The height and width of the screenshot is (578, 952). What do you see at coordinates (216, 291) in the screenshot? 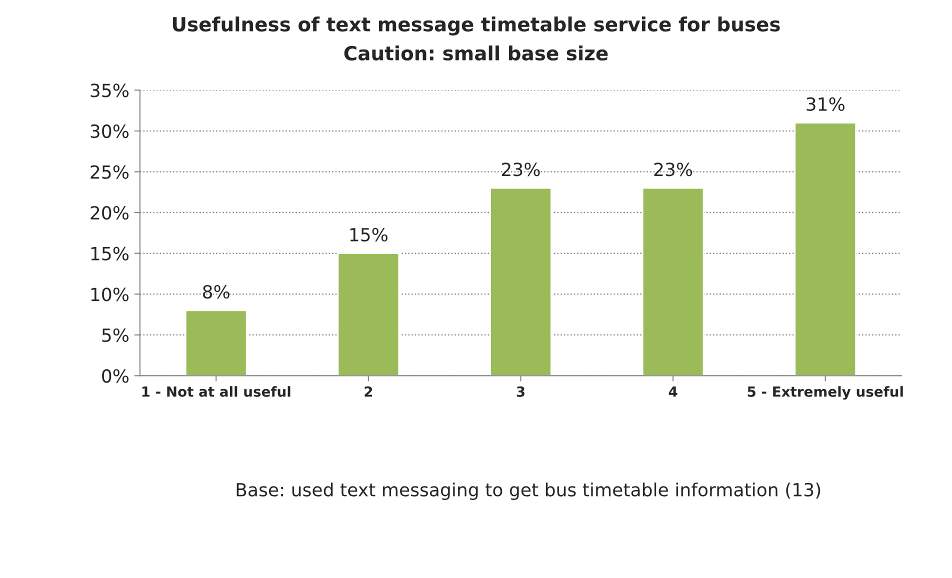
I see `data-label: 8%` at bounding box center [216, 291].